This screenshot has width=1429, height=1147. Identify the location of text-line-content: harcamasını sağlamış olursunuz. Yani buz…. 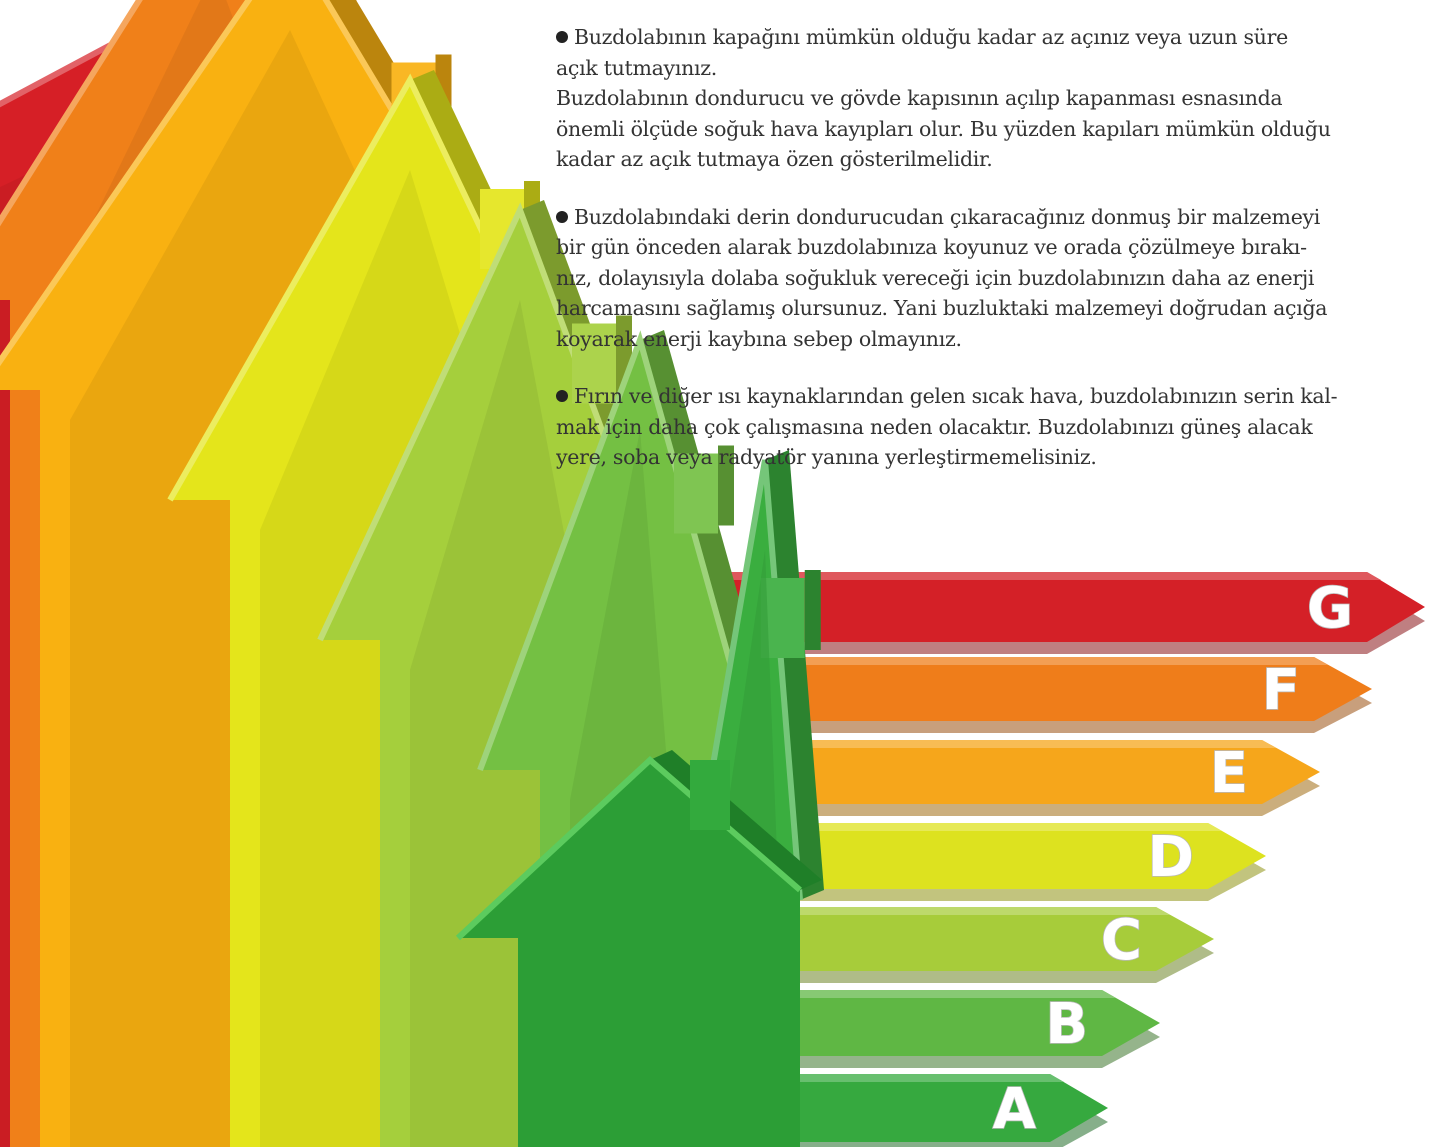
(942, 308).